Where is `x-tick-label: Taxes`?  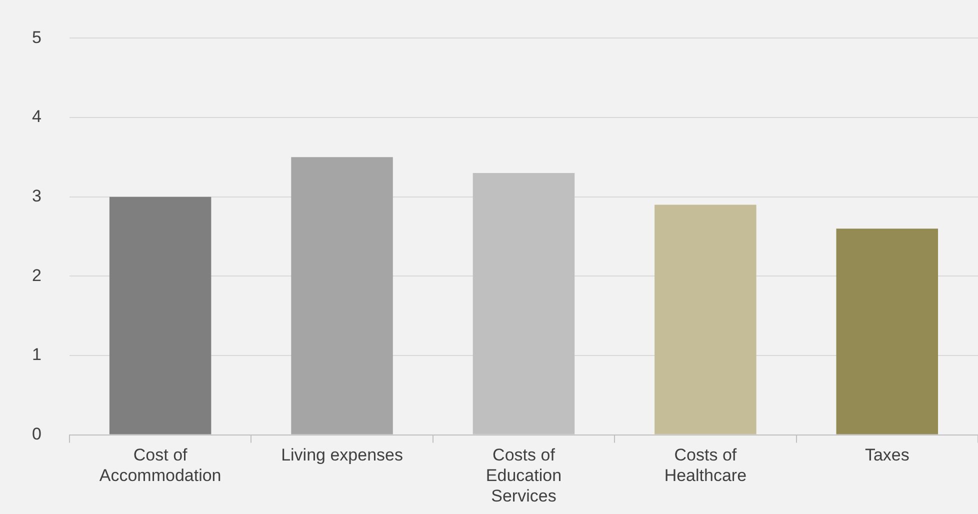
x-tick-label: Taxes is located at coordinates (887, 455).